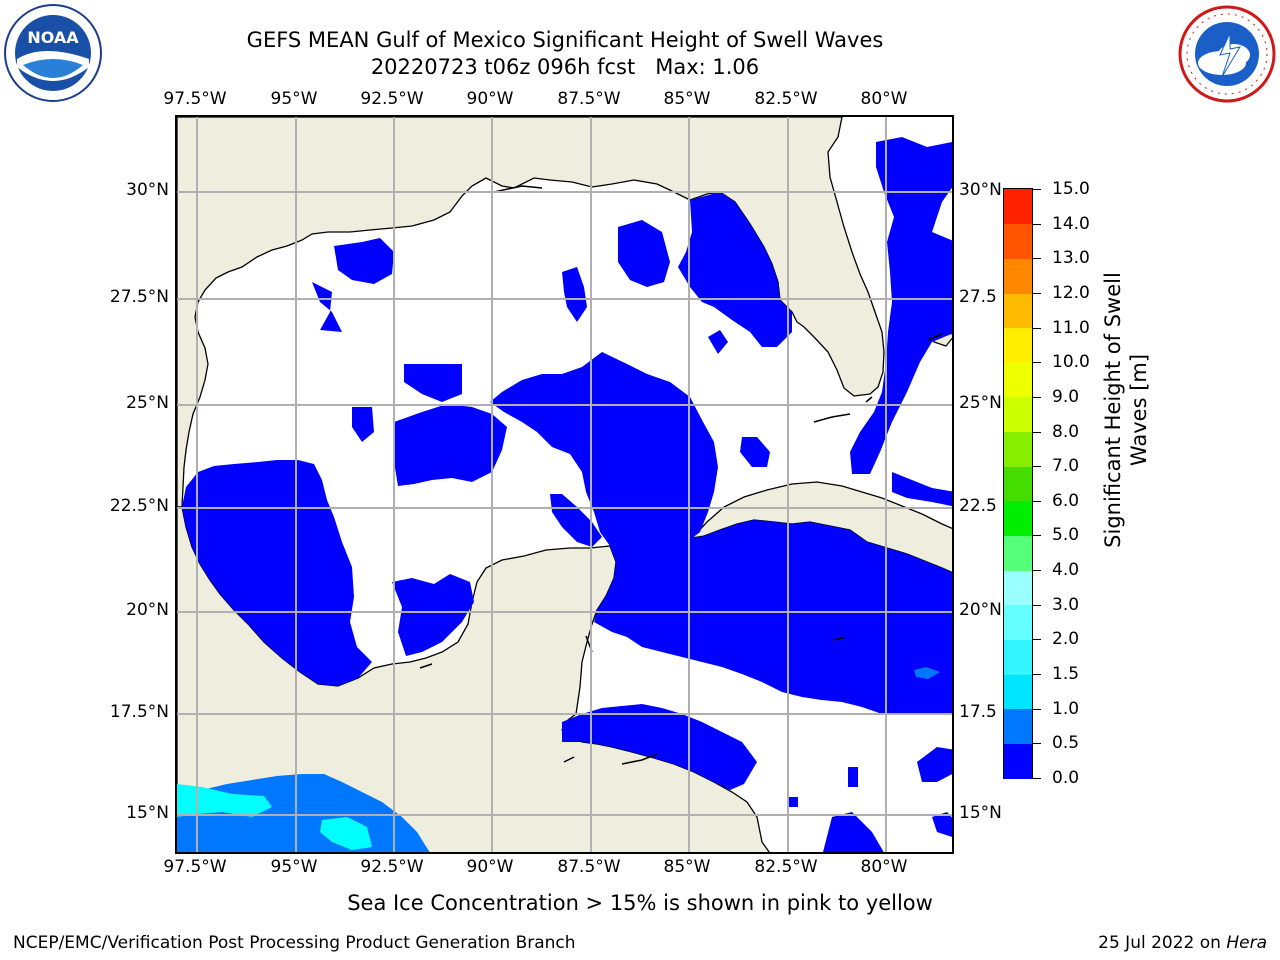 The image size is (1280, 960). I want to click on footer-host: Hera, so click(1246, 943).